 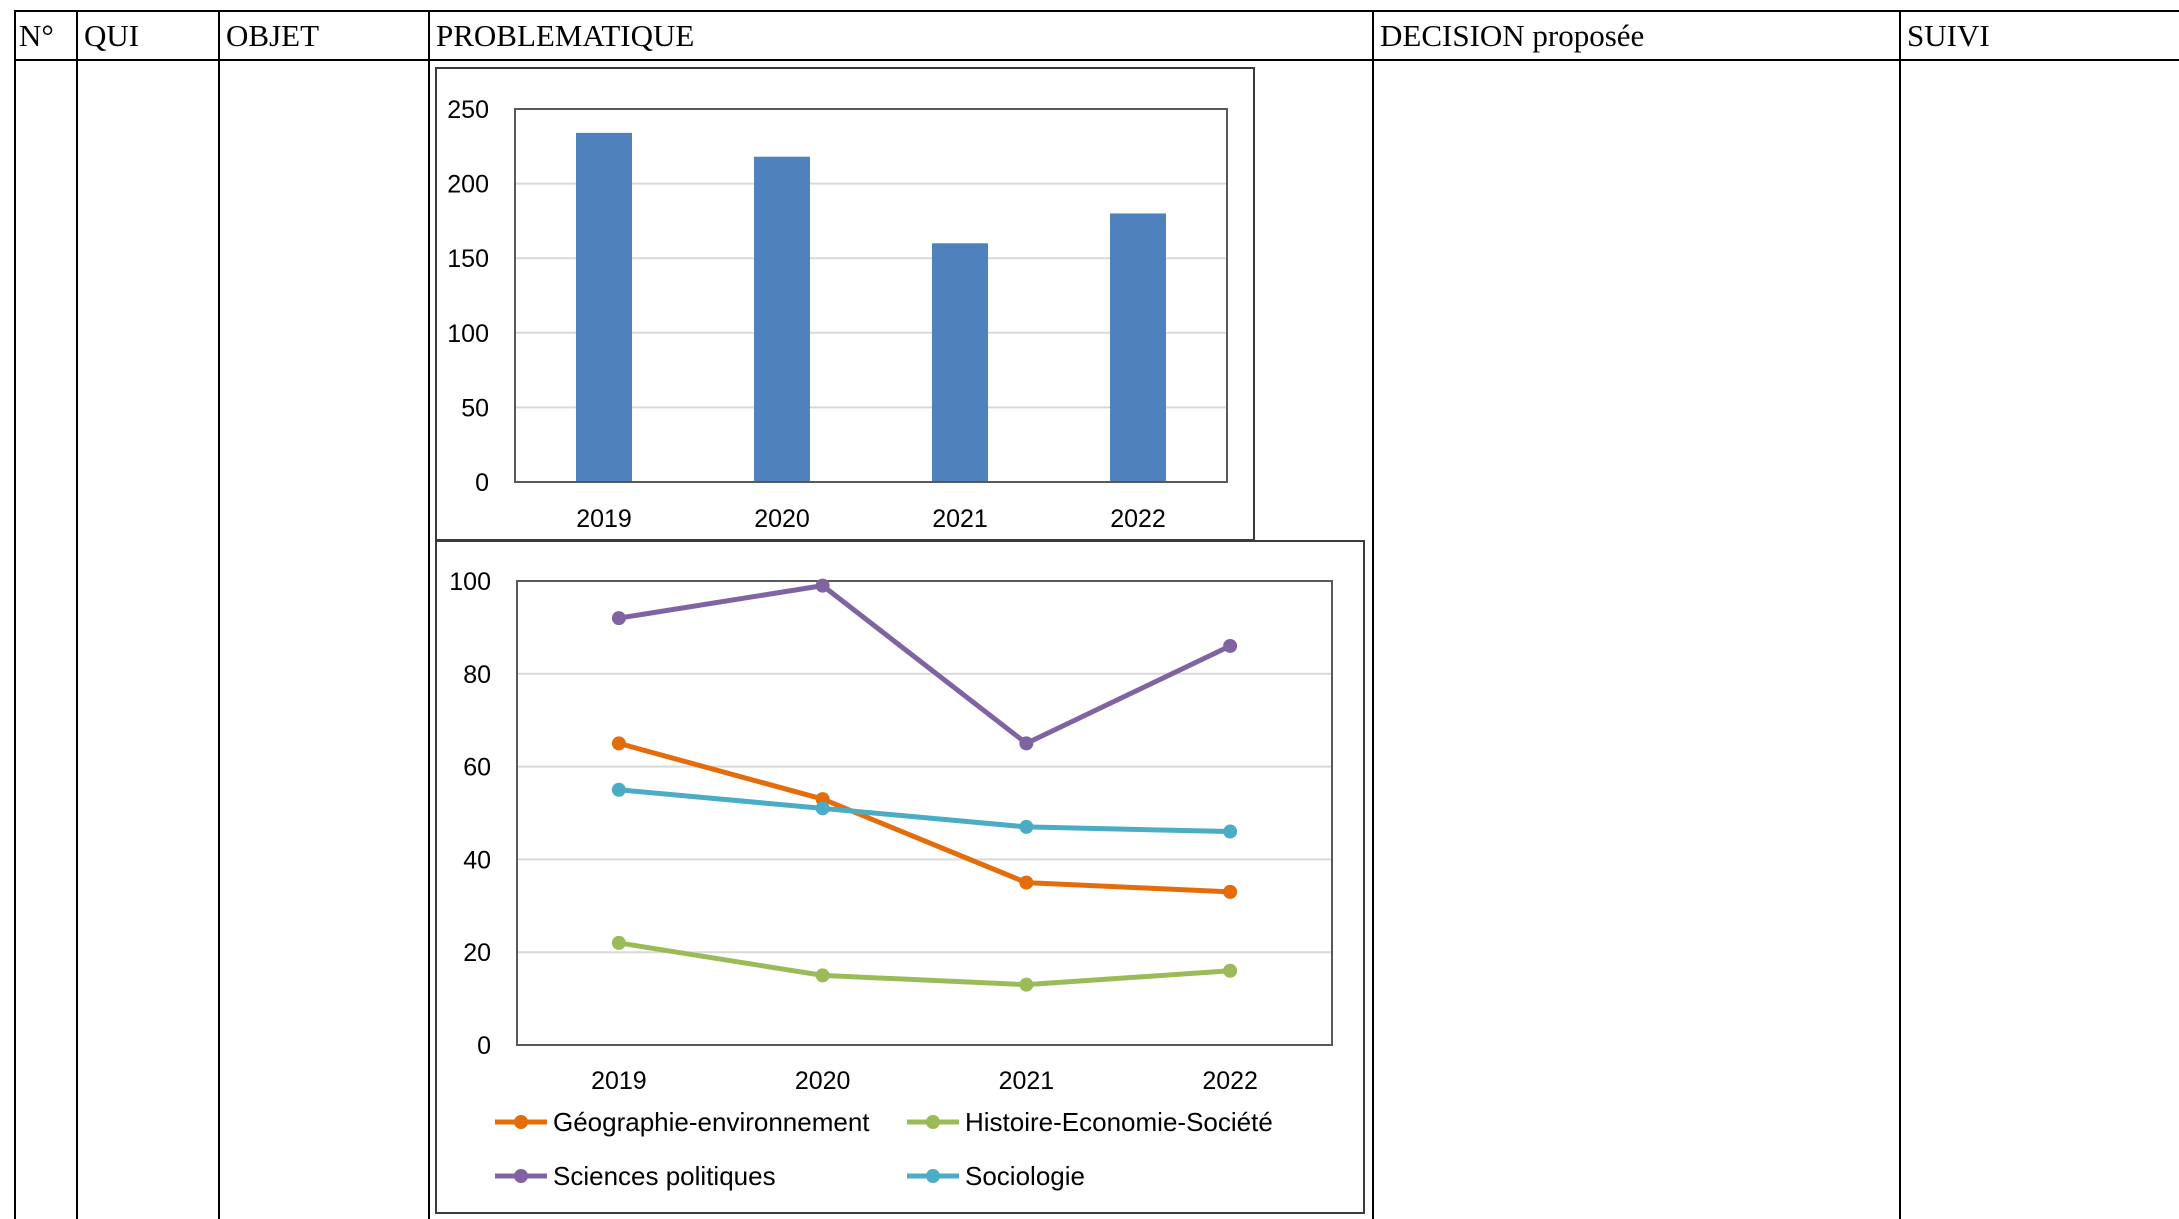 What do you see at coordinates (468, 259) in the screenshot?
I see `bar-y-tick-label-150: 150` at bounding box center [468, 259].